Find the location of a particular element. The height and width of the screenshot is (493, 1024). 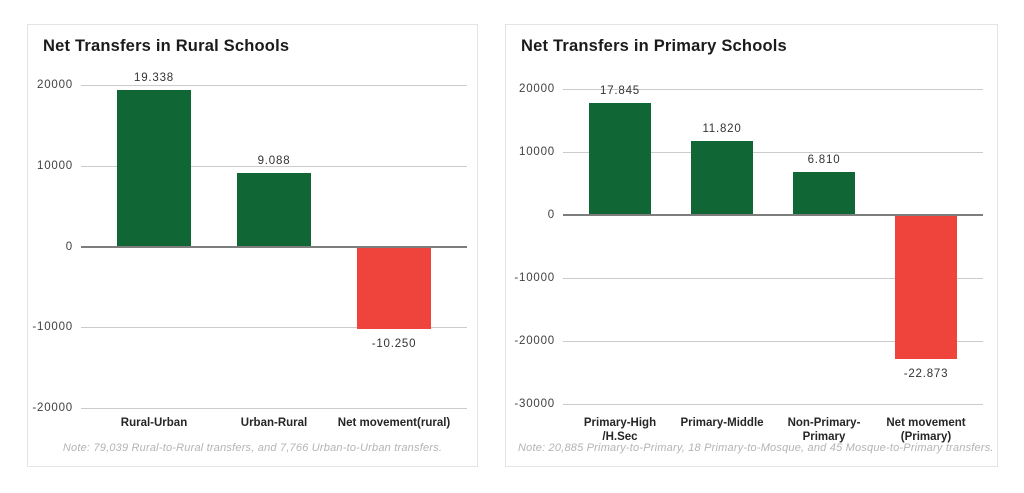

bar-net-movement-primary is located at coordinates (926, 287).